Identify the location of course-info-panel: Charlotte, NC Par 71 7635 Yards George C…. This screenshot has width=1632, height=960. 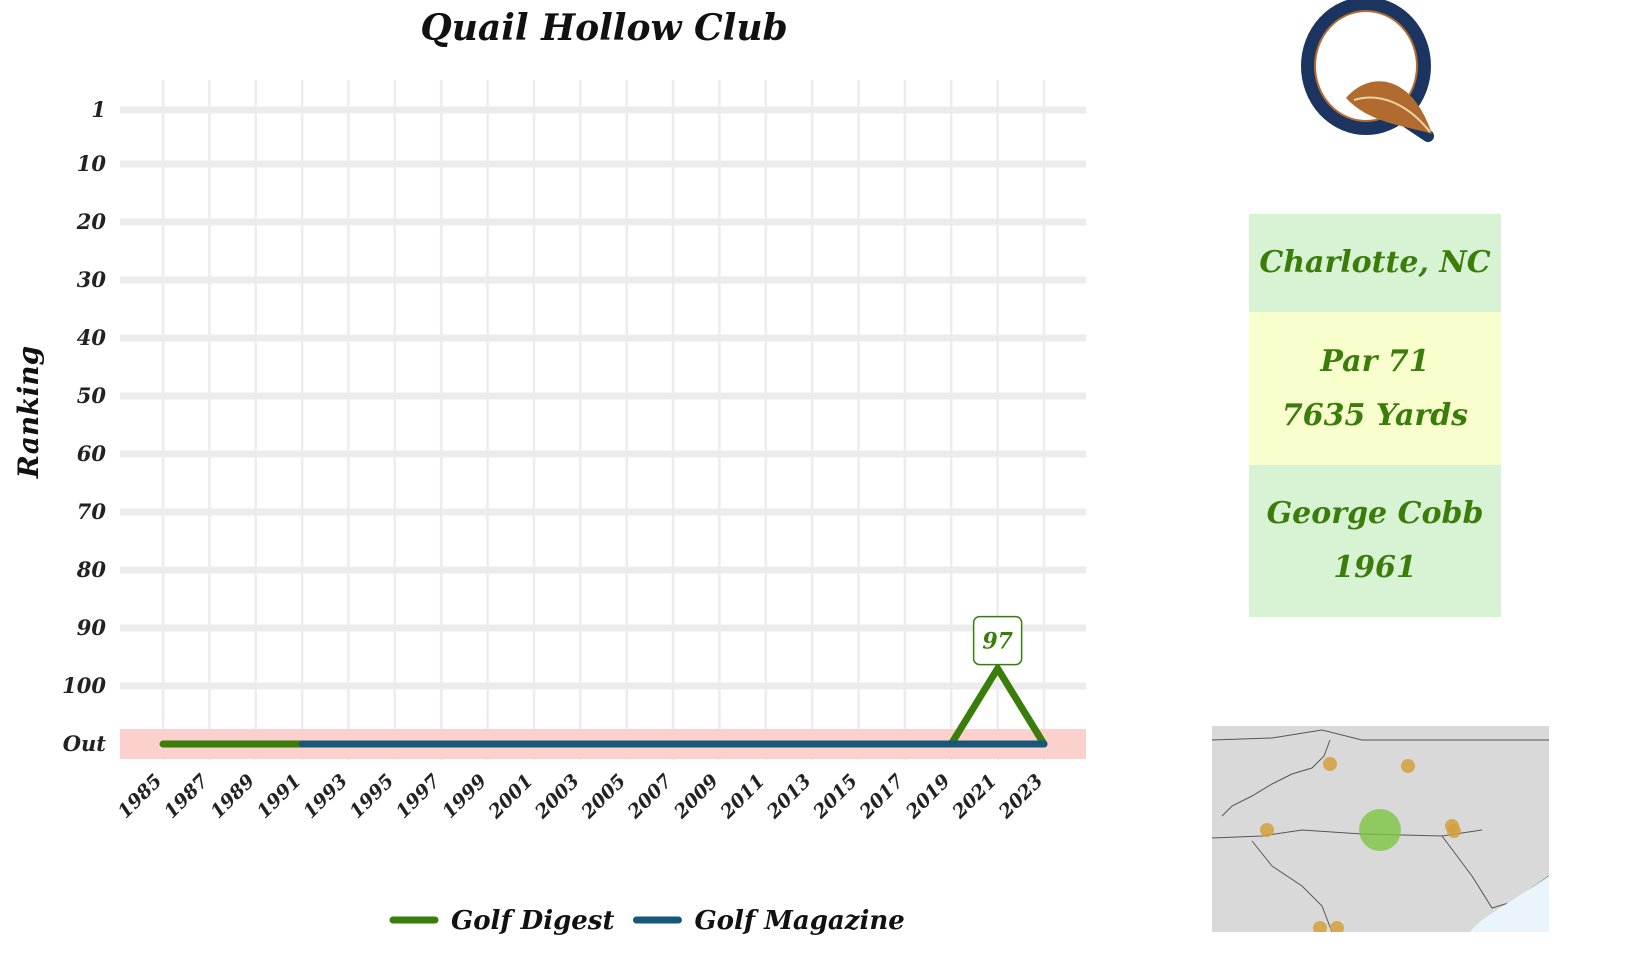
(1375, 415).